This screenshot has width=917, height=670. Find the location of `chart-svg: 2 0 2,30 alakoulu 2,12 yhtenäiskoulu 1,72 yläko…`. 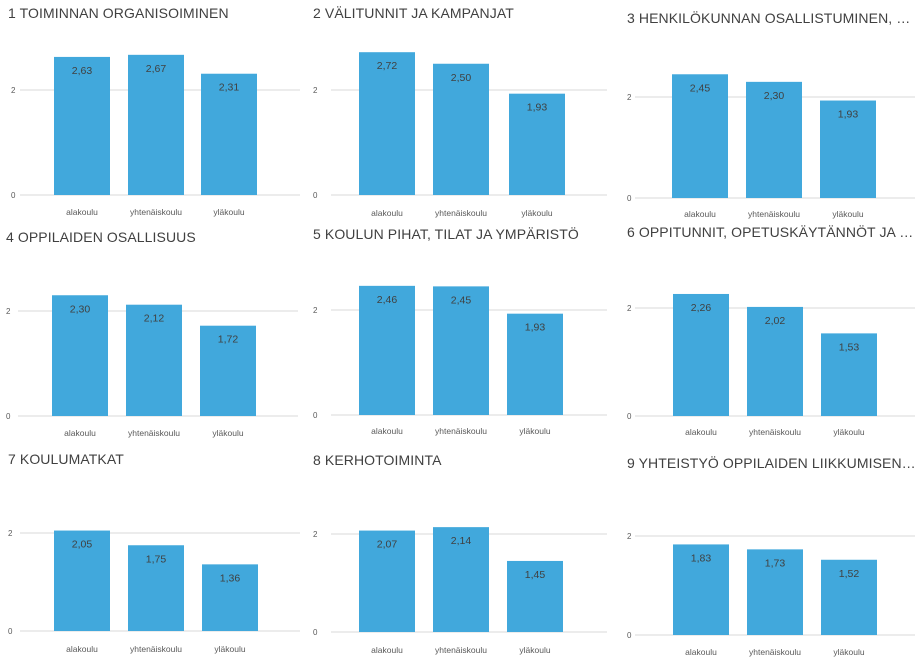

chart-svg: 2 0 2,30 alakoulu 2,12 yhtenäiskoulu 1,72 yläko… is located at coordinates (152, 366).